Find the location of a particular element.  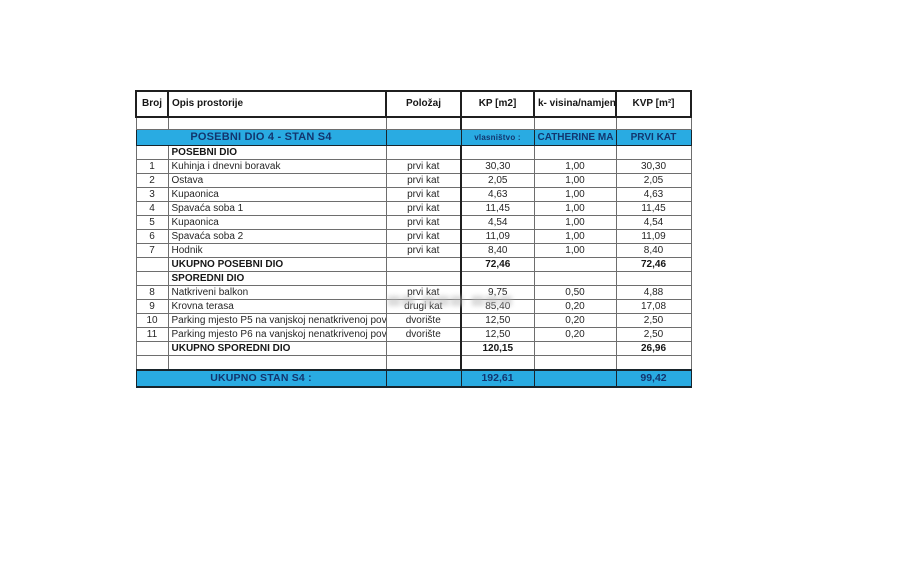

unit-title: POSEBNI DIO 4 - STAN S4 is located at coordinates (261, 137).